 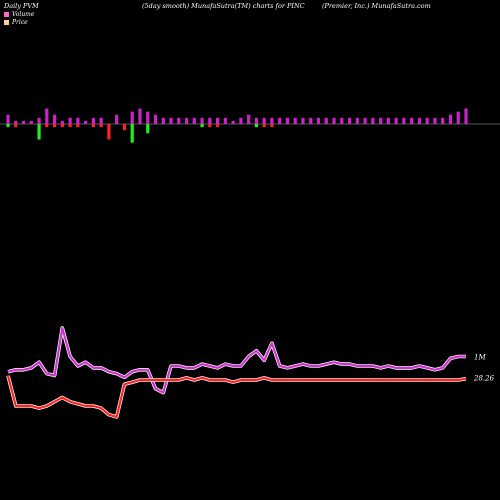 I want to click on header-left: Daily PVM, so click(x=21, y=6).